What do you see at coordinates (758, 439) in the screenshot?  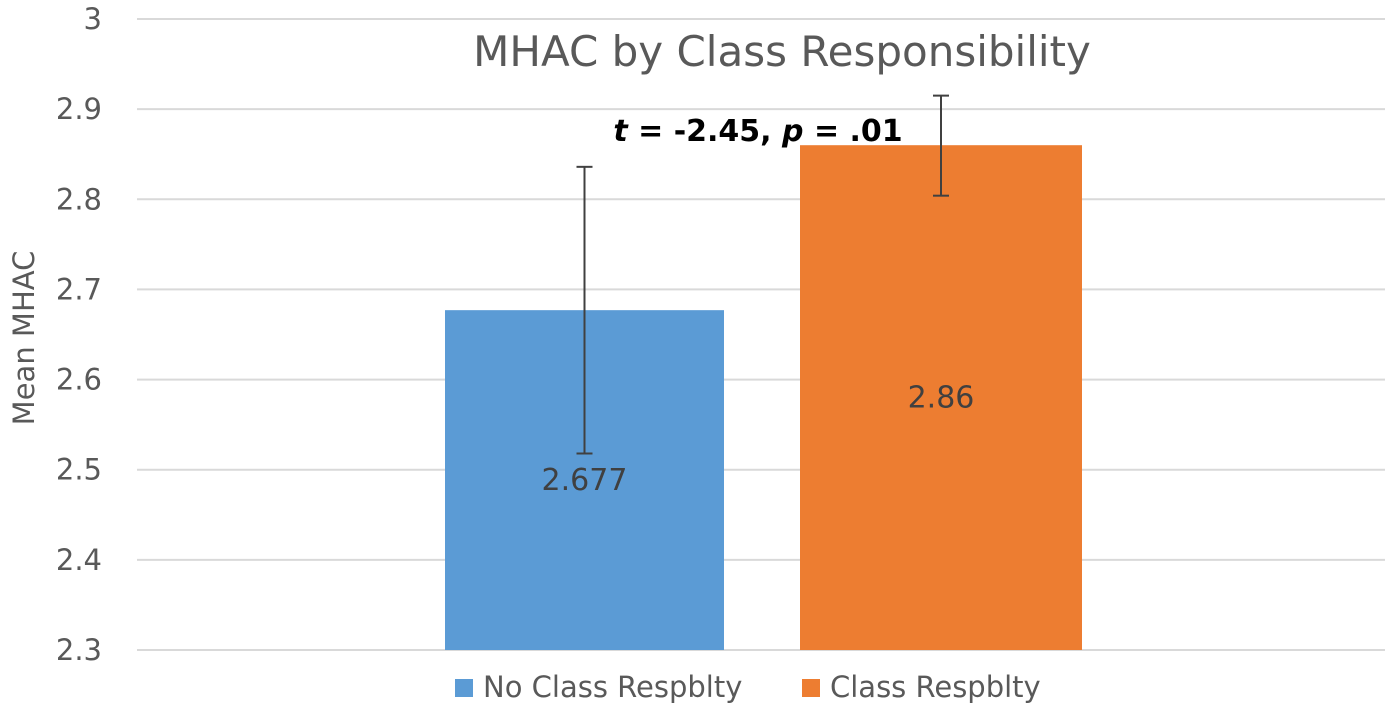 I see `data-labels-layer: 2.677 2.86` at bounding box center [758, 439].